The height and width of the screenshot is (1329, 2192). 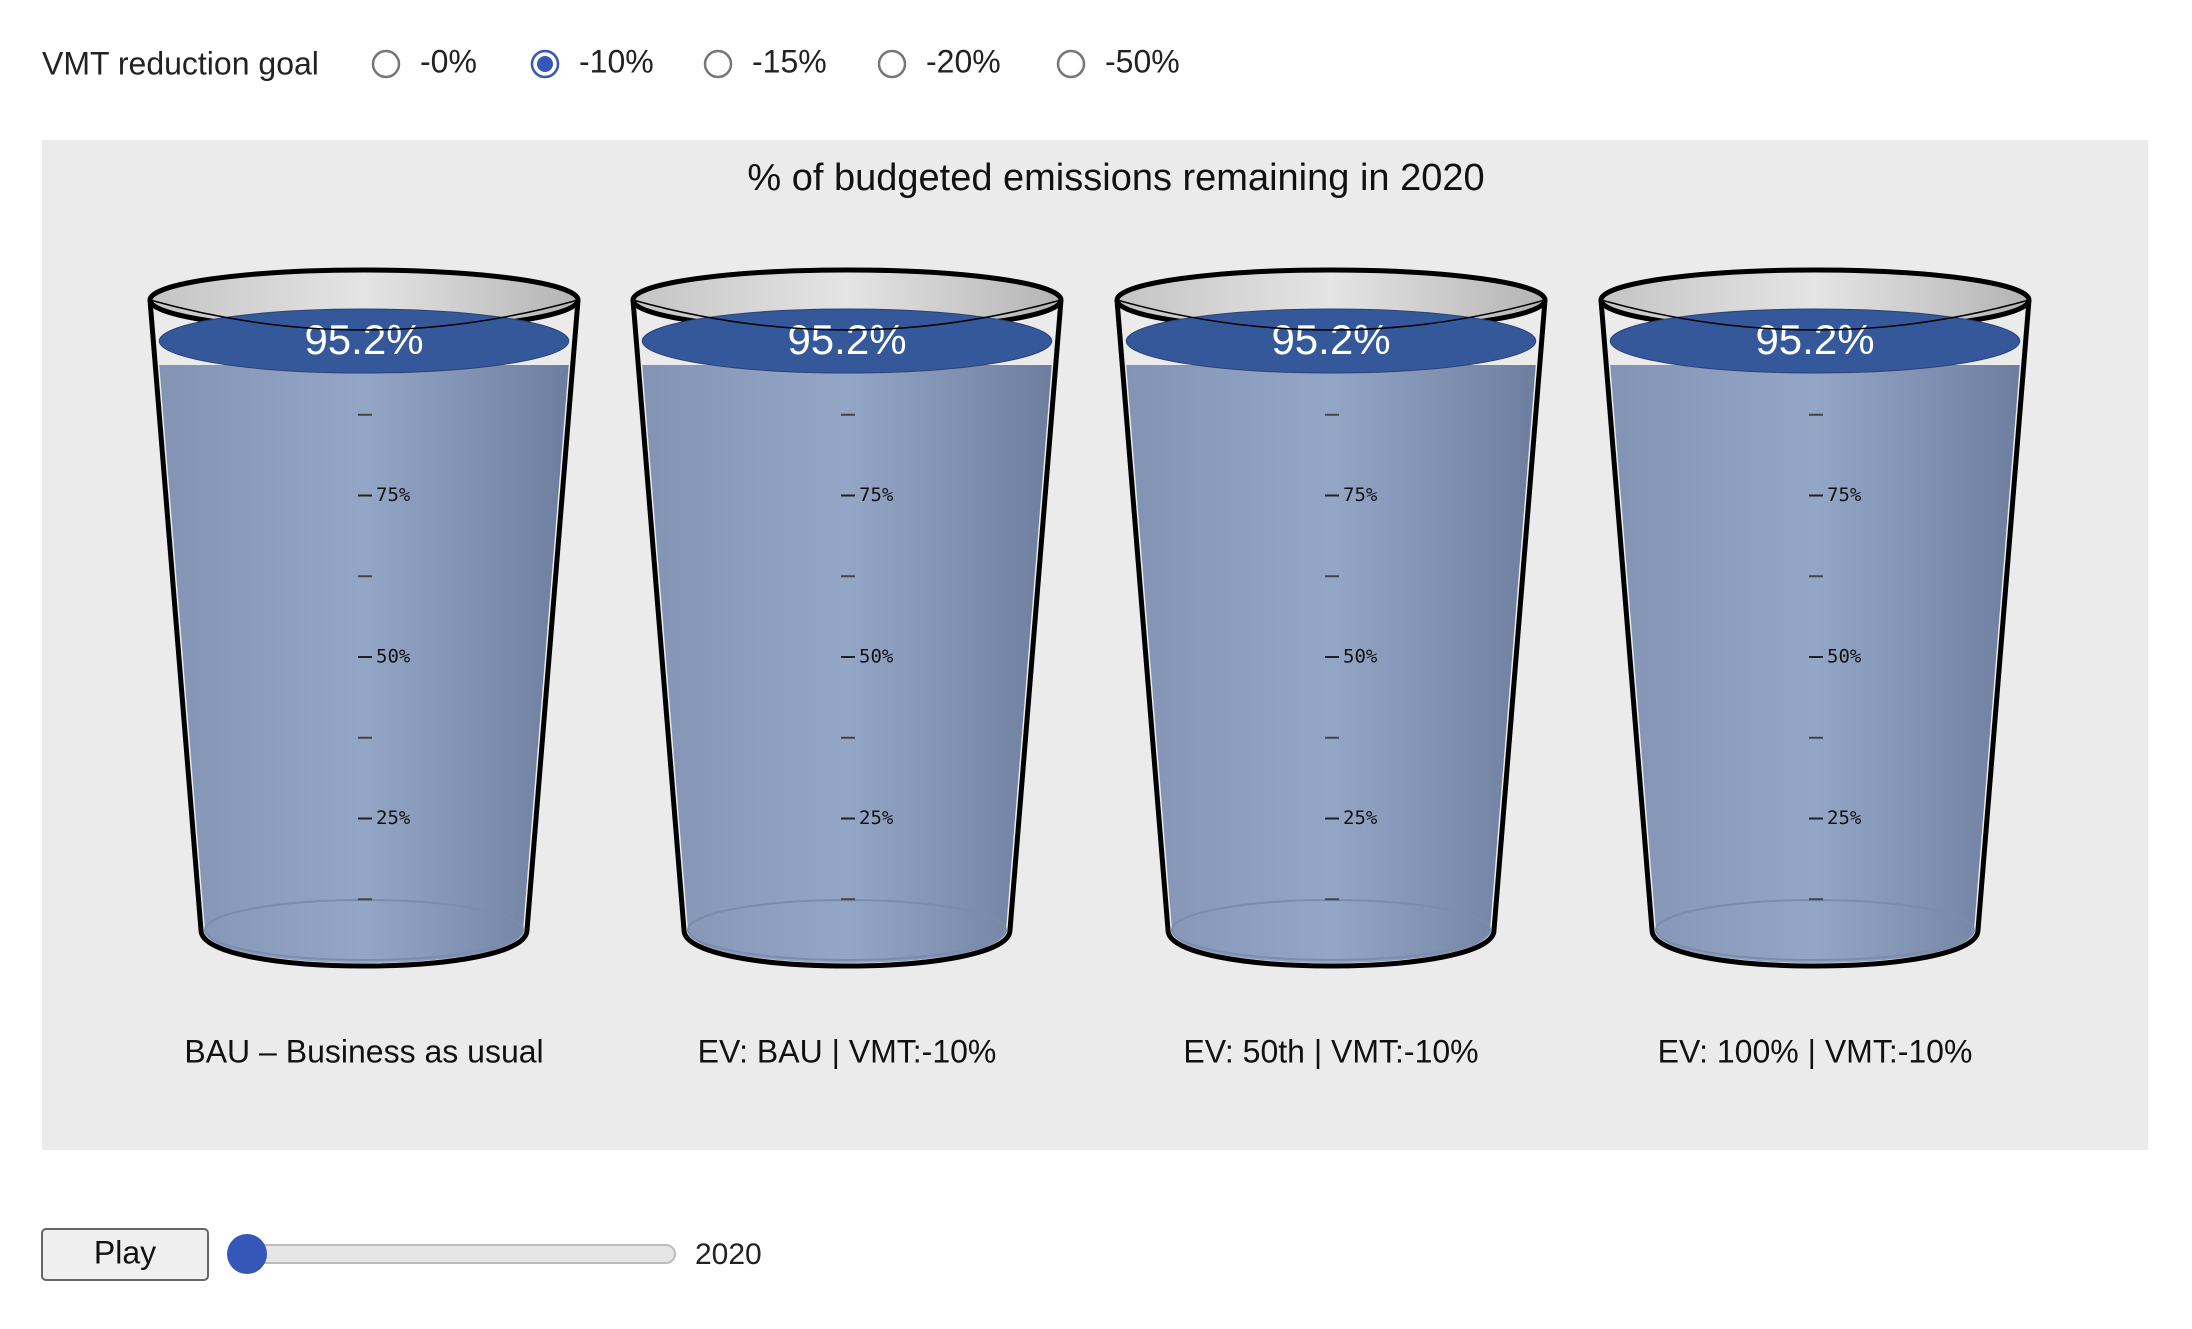 I want to click on category-label: EV: 100% | VMT:-10%, so click(x=1815, y=1051).